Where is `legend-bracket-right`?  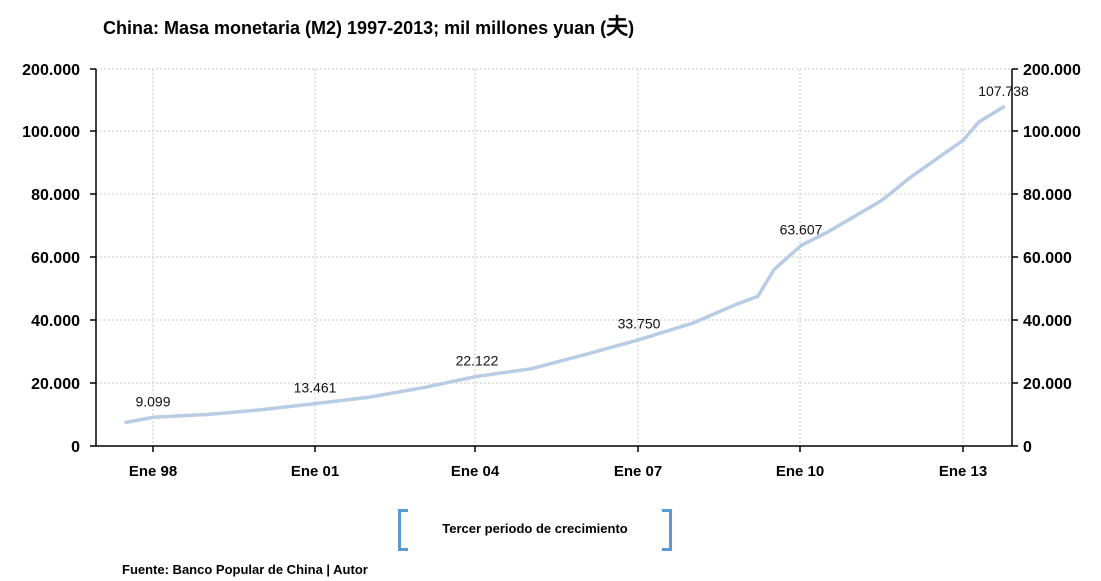
legend-bracket-right is located at coordinates (667, 530).